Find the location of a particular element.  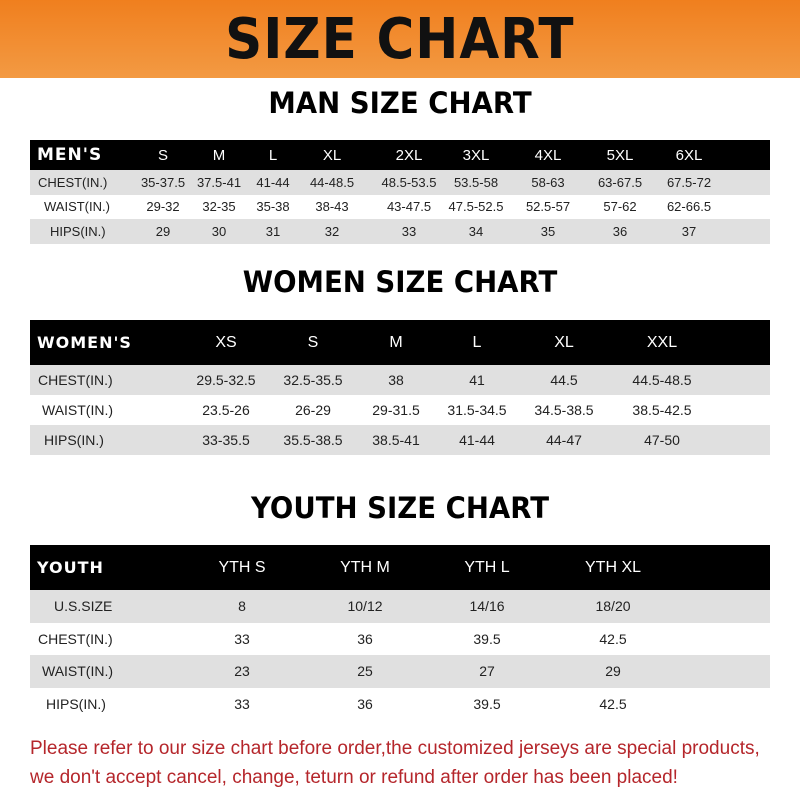

table-cell: 53.5-58 is located at coordinates (476, 182).